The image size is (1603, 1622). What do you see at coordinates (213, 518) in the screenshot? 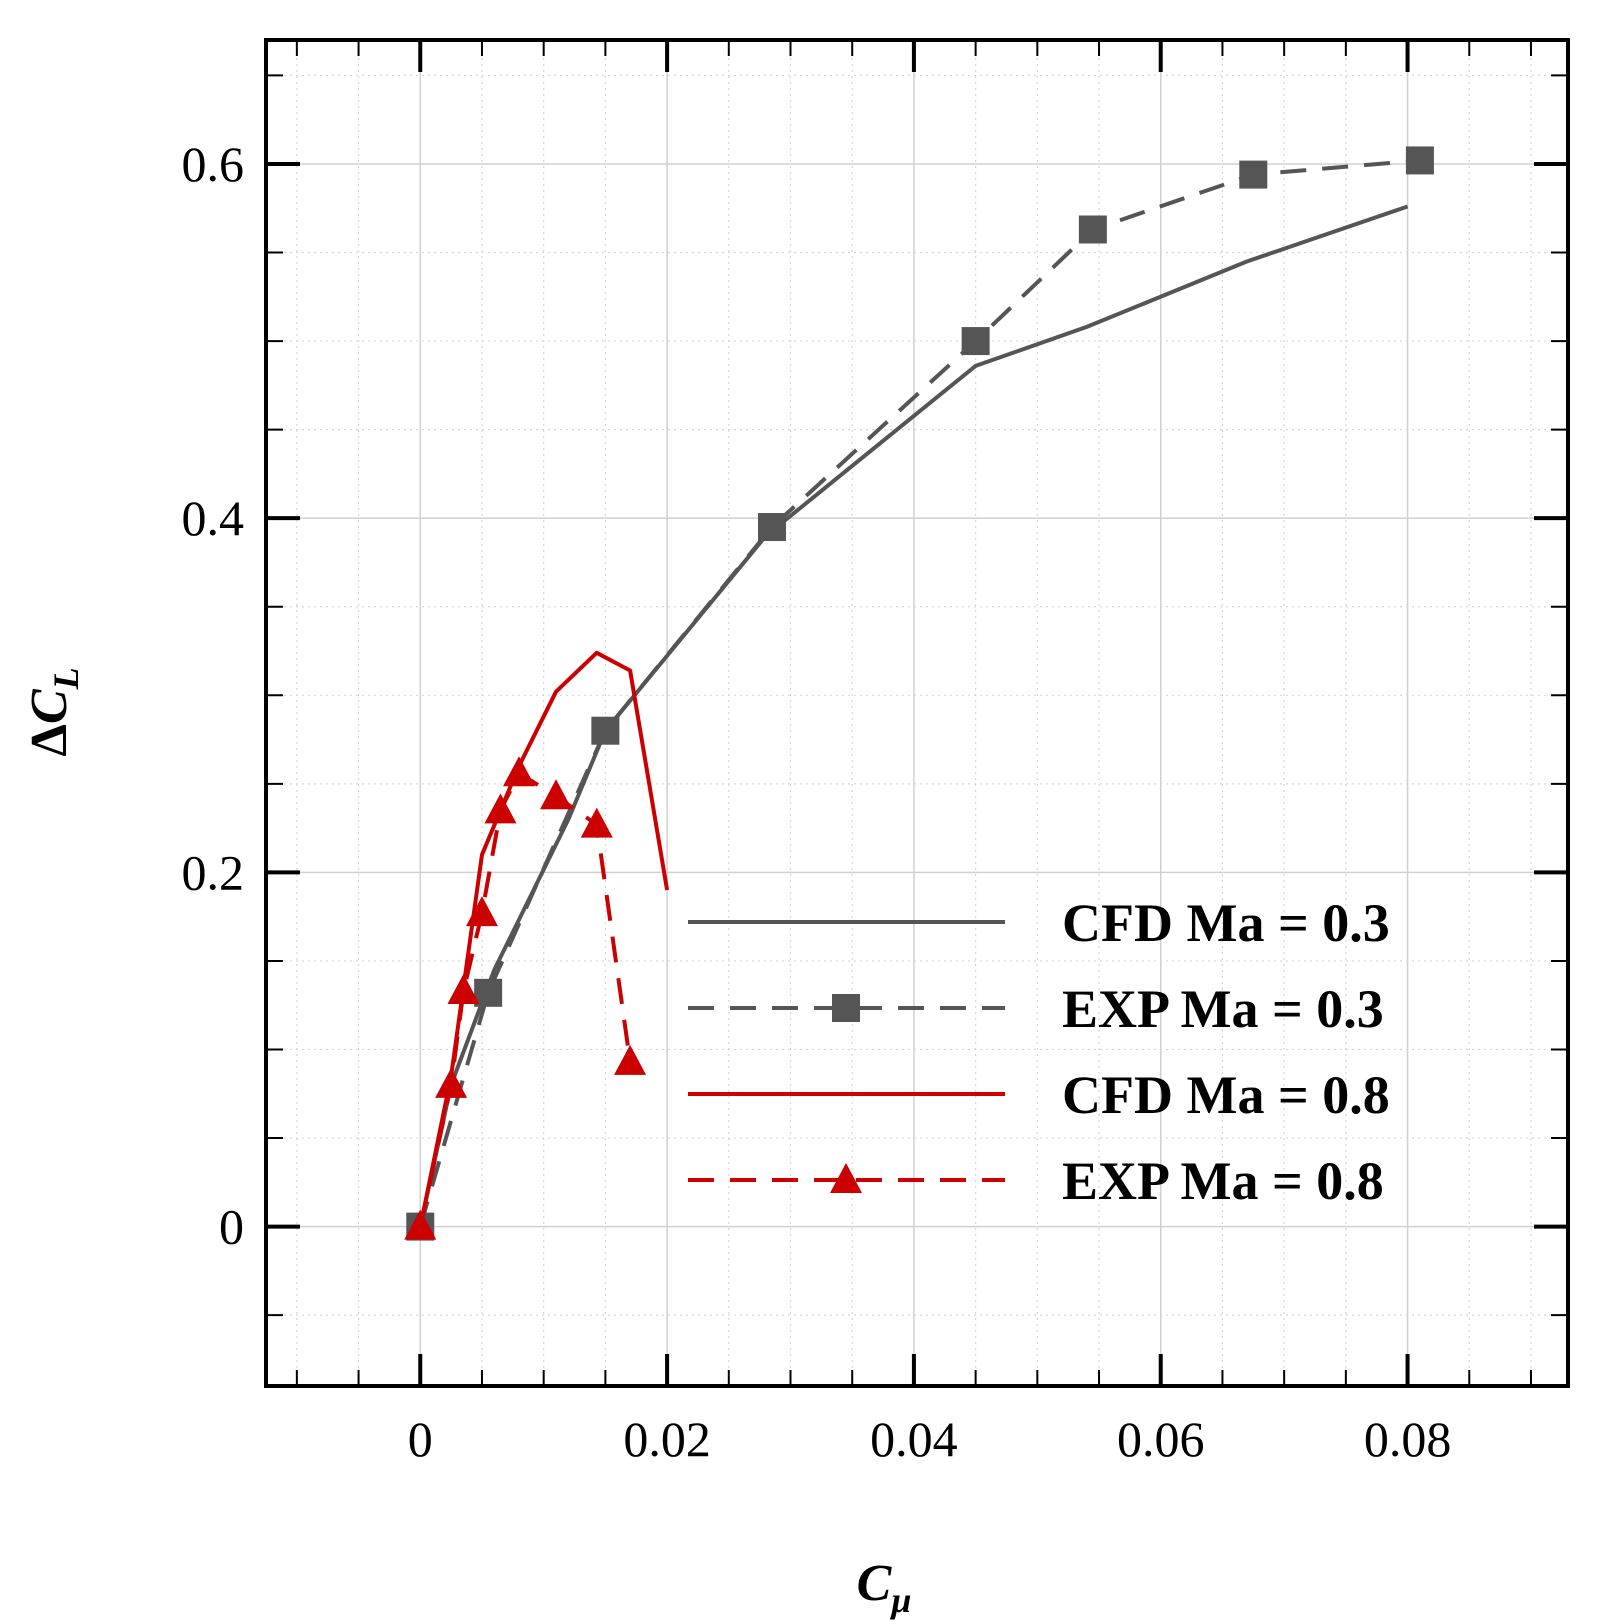
I see `y-tick-label: 0.4` at bounding box center [213, 518].